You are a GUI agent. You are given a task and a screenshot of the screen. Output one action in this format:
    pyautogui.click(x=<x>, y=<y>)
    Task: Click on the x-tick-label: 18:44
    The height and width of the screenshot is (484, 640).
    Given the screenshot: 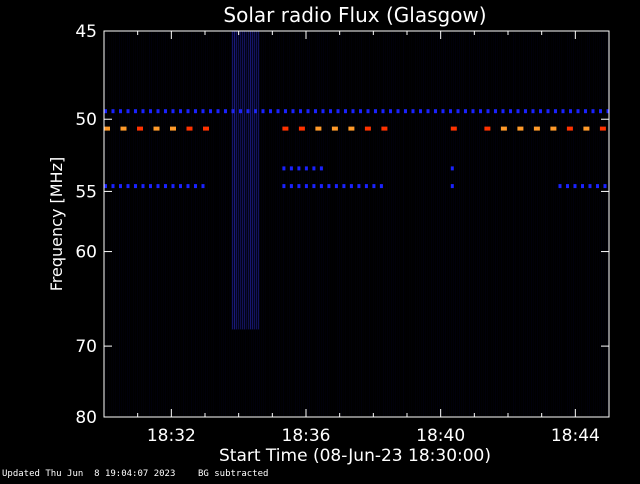 What is the action you would take?
    pyautogui.click(x=575, y=436)
    